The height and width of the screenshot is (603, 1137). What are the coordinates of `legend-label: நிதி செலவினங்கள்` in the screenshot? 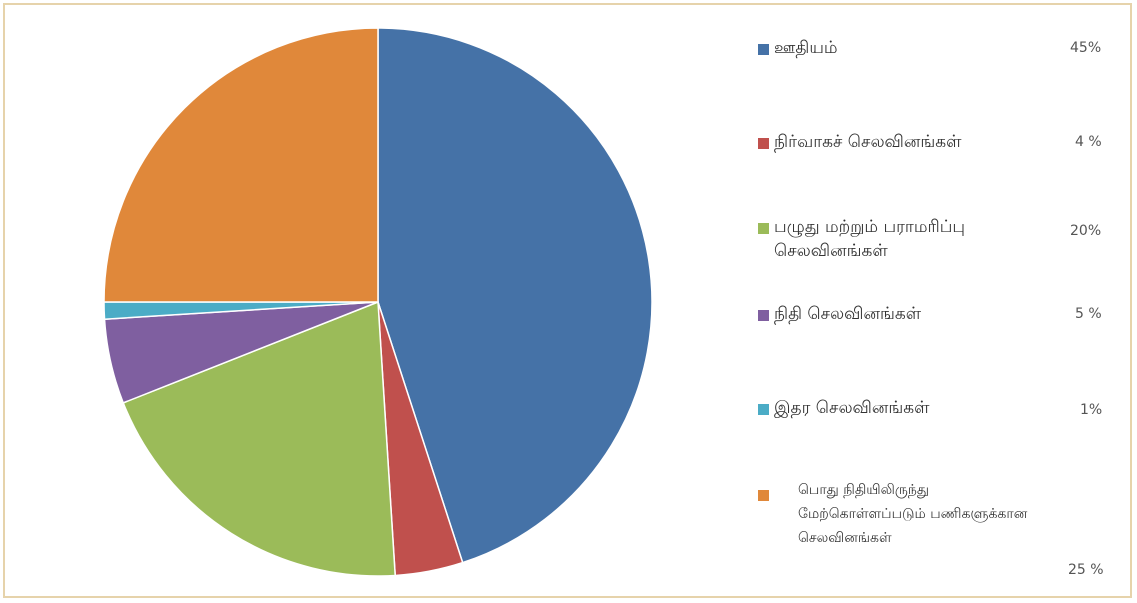 It's located at (848, 314).